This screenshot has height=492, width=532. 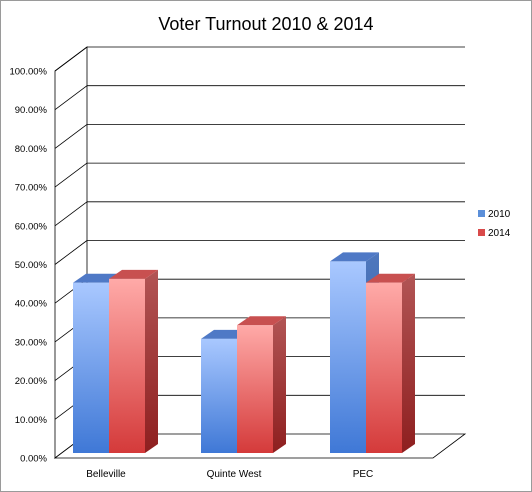 I want to click on x-category-label: Belleville, so click(x=106, y=474).